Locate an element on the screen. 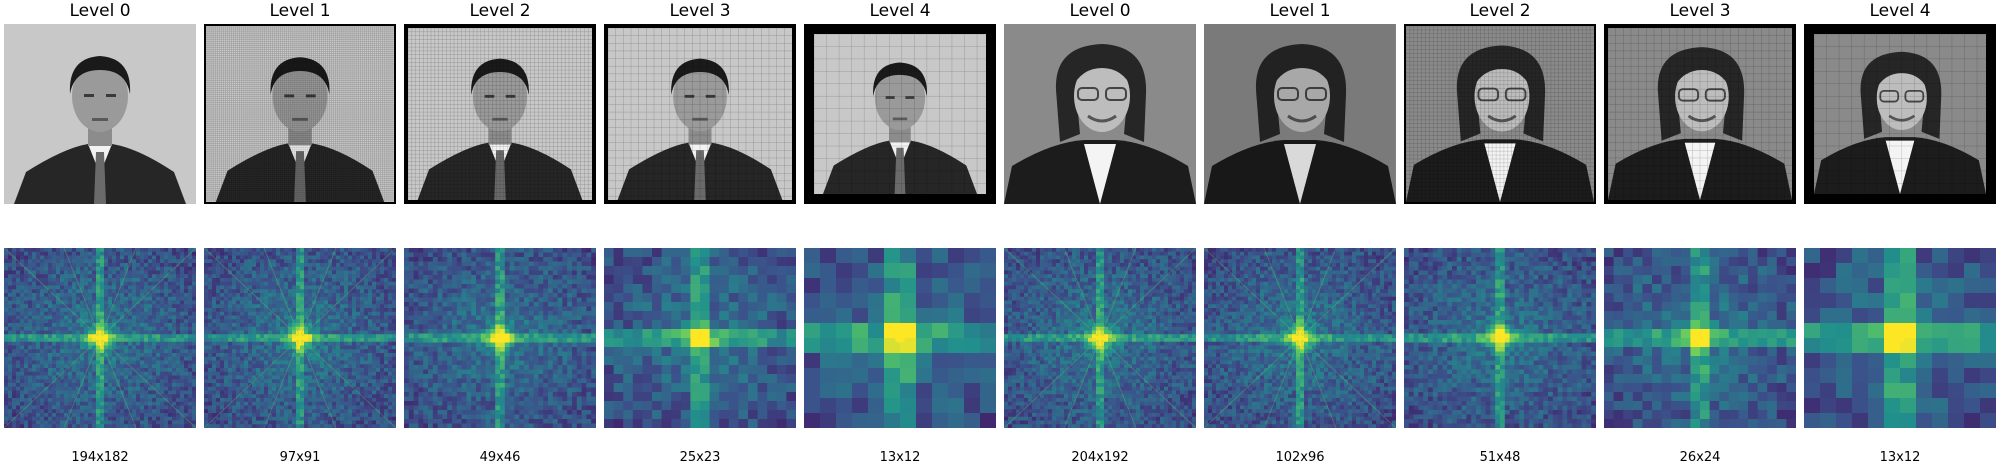 This screenshot has width=2000, height=469. panel-column: Level 0 194x182 is located at coordinates (100, 234).